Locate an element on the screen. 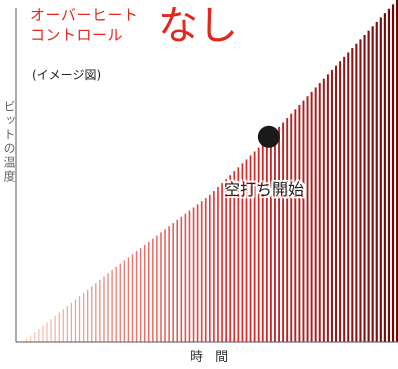 The height and width of the screenshot is (369, 398). marker-label: 空打ち開始 is located at coordinates (264, 189).